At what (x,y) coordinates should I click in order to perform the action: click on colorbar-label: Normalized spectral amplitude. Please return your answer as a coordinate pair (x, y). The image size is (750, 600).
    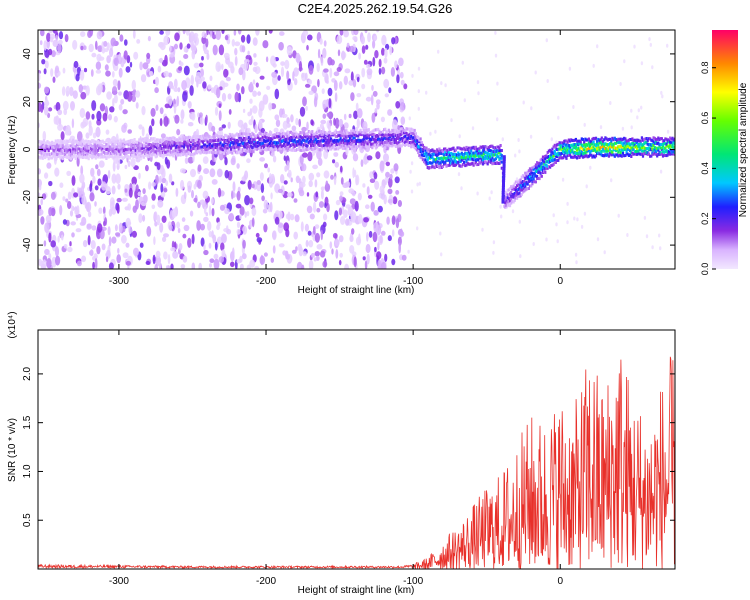
    Looking at the image, I should click on (743, 149).